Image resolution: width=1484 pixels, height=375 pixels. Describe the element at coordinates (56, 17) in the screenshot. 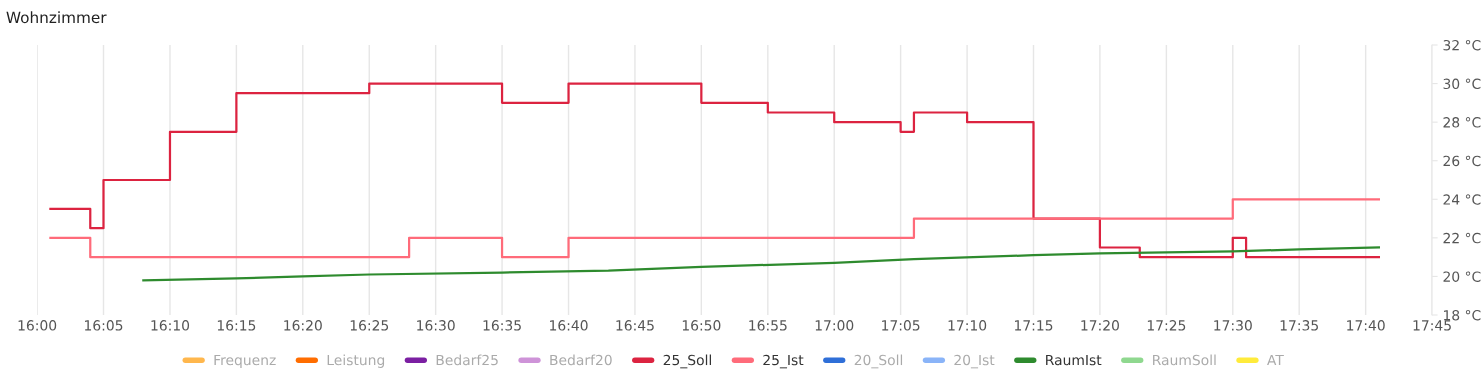

I see `chart-title: Wohnzimmer` at that location.